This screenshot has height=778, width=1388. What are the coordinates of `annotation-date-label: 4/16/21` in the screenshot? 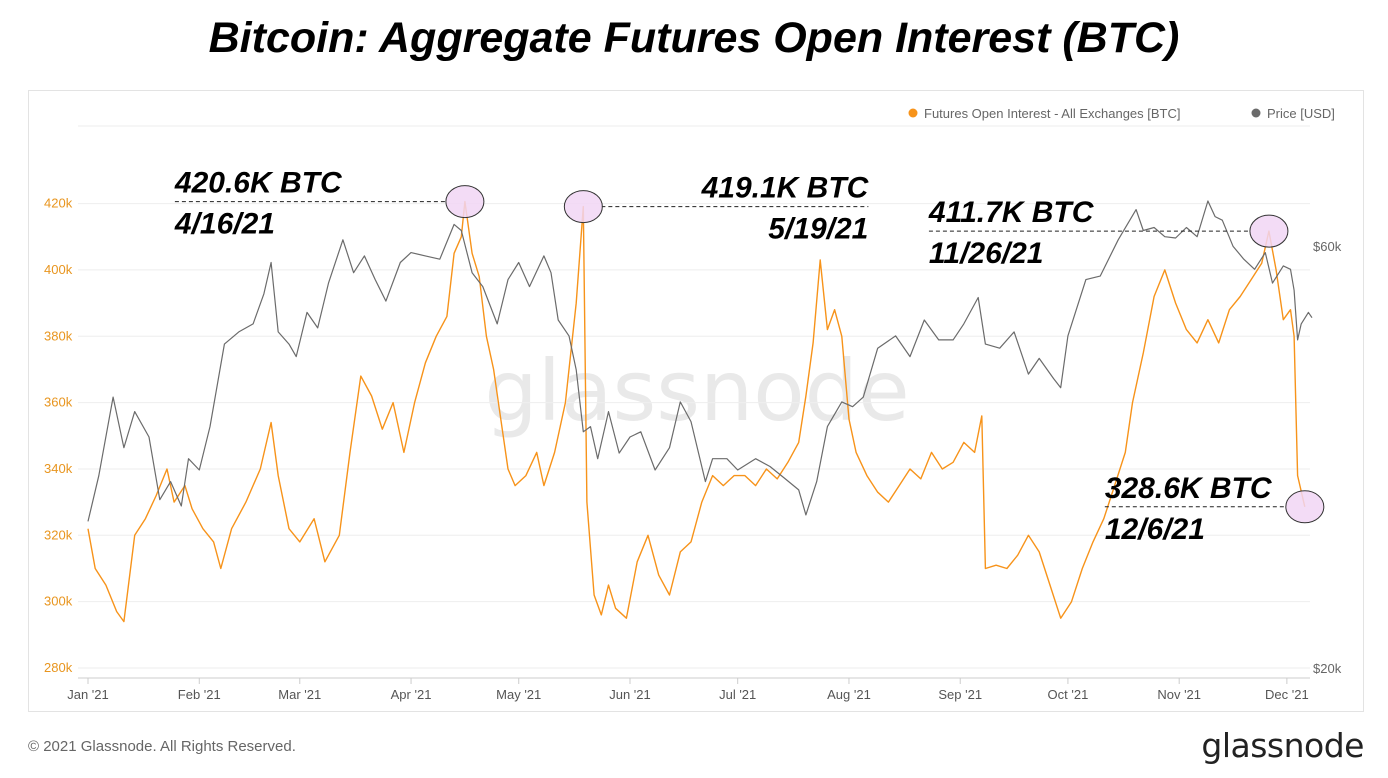 It's located at (224, 224).